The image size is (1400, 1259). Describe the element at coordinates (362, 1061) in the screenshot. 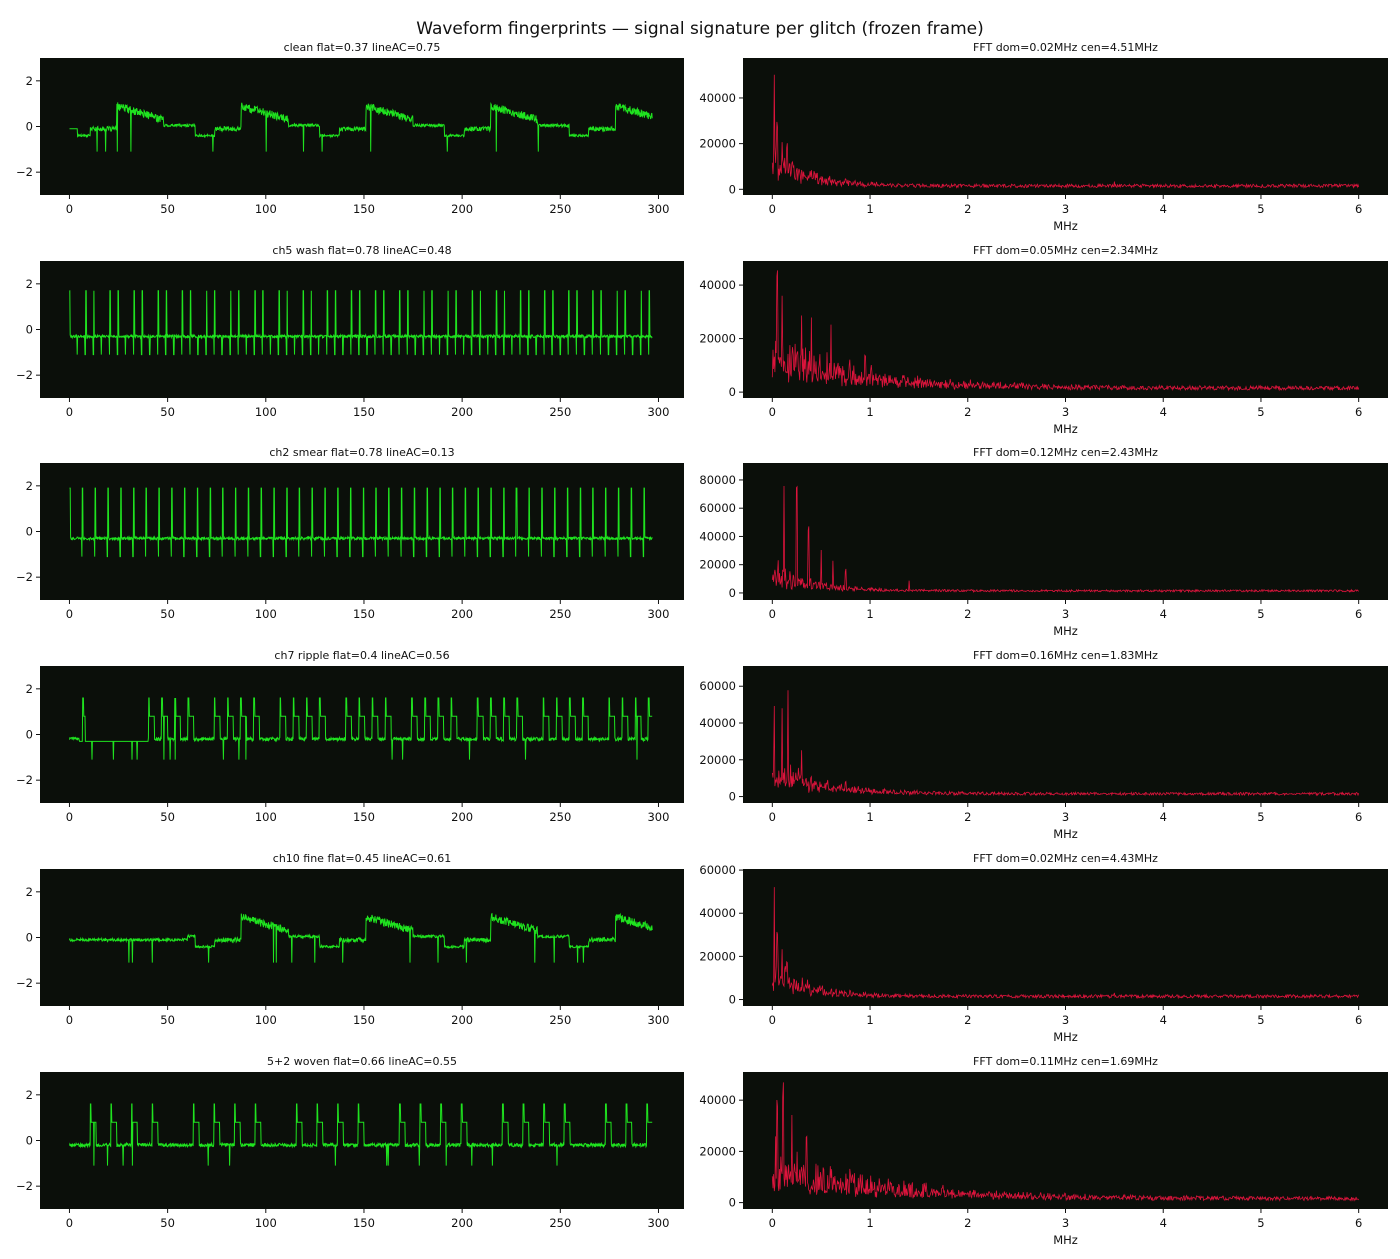

I see `subplot-title: 5+2 woven flat=0.66 lineAC=0.55` at that location.